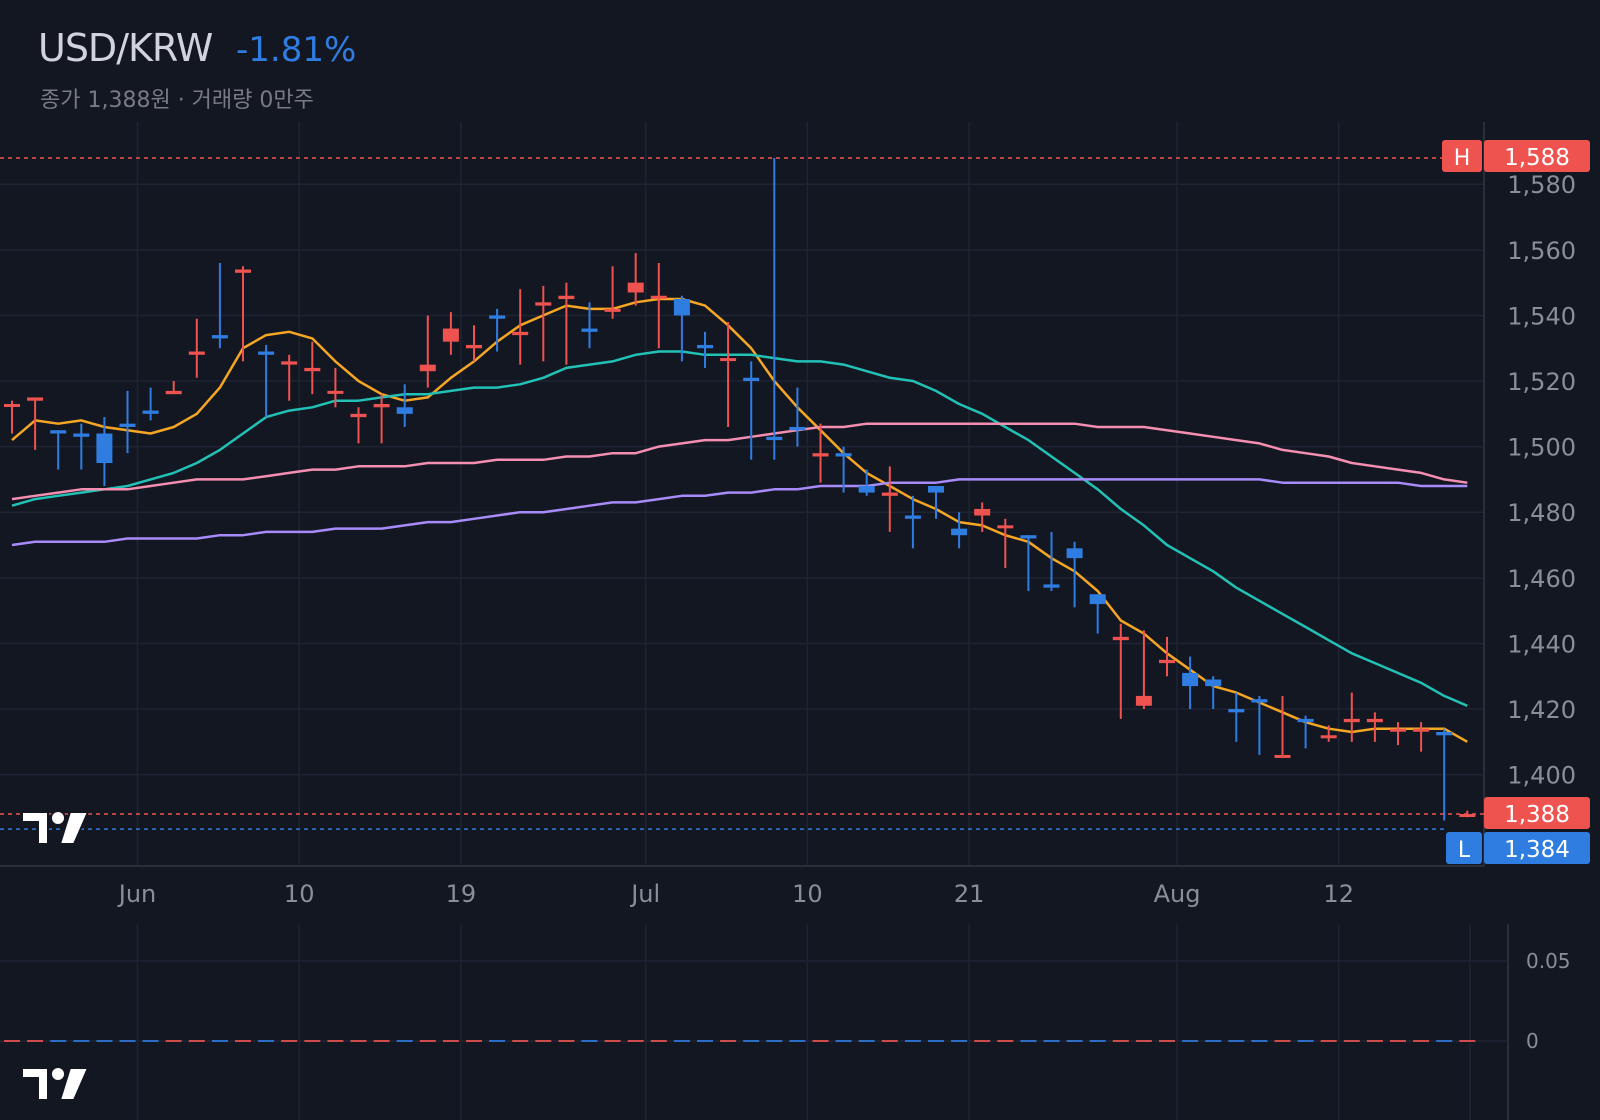 The width and height of the screenshot is (1600, 1120). What do you see at coordinates (1541, 448) in the screenshot?
I see `y-tick-label: 1,500` at bounding box center [1541, 448].